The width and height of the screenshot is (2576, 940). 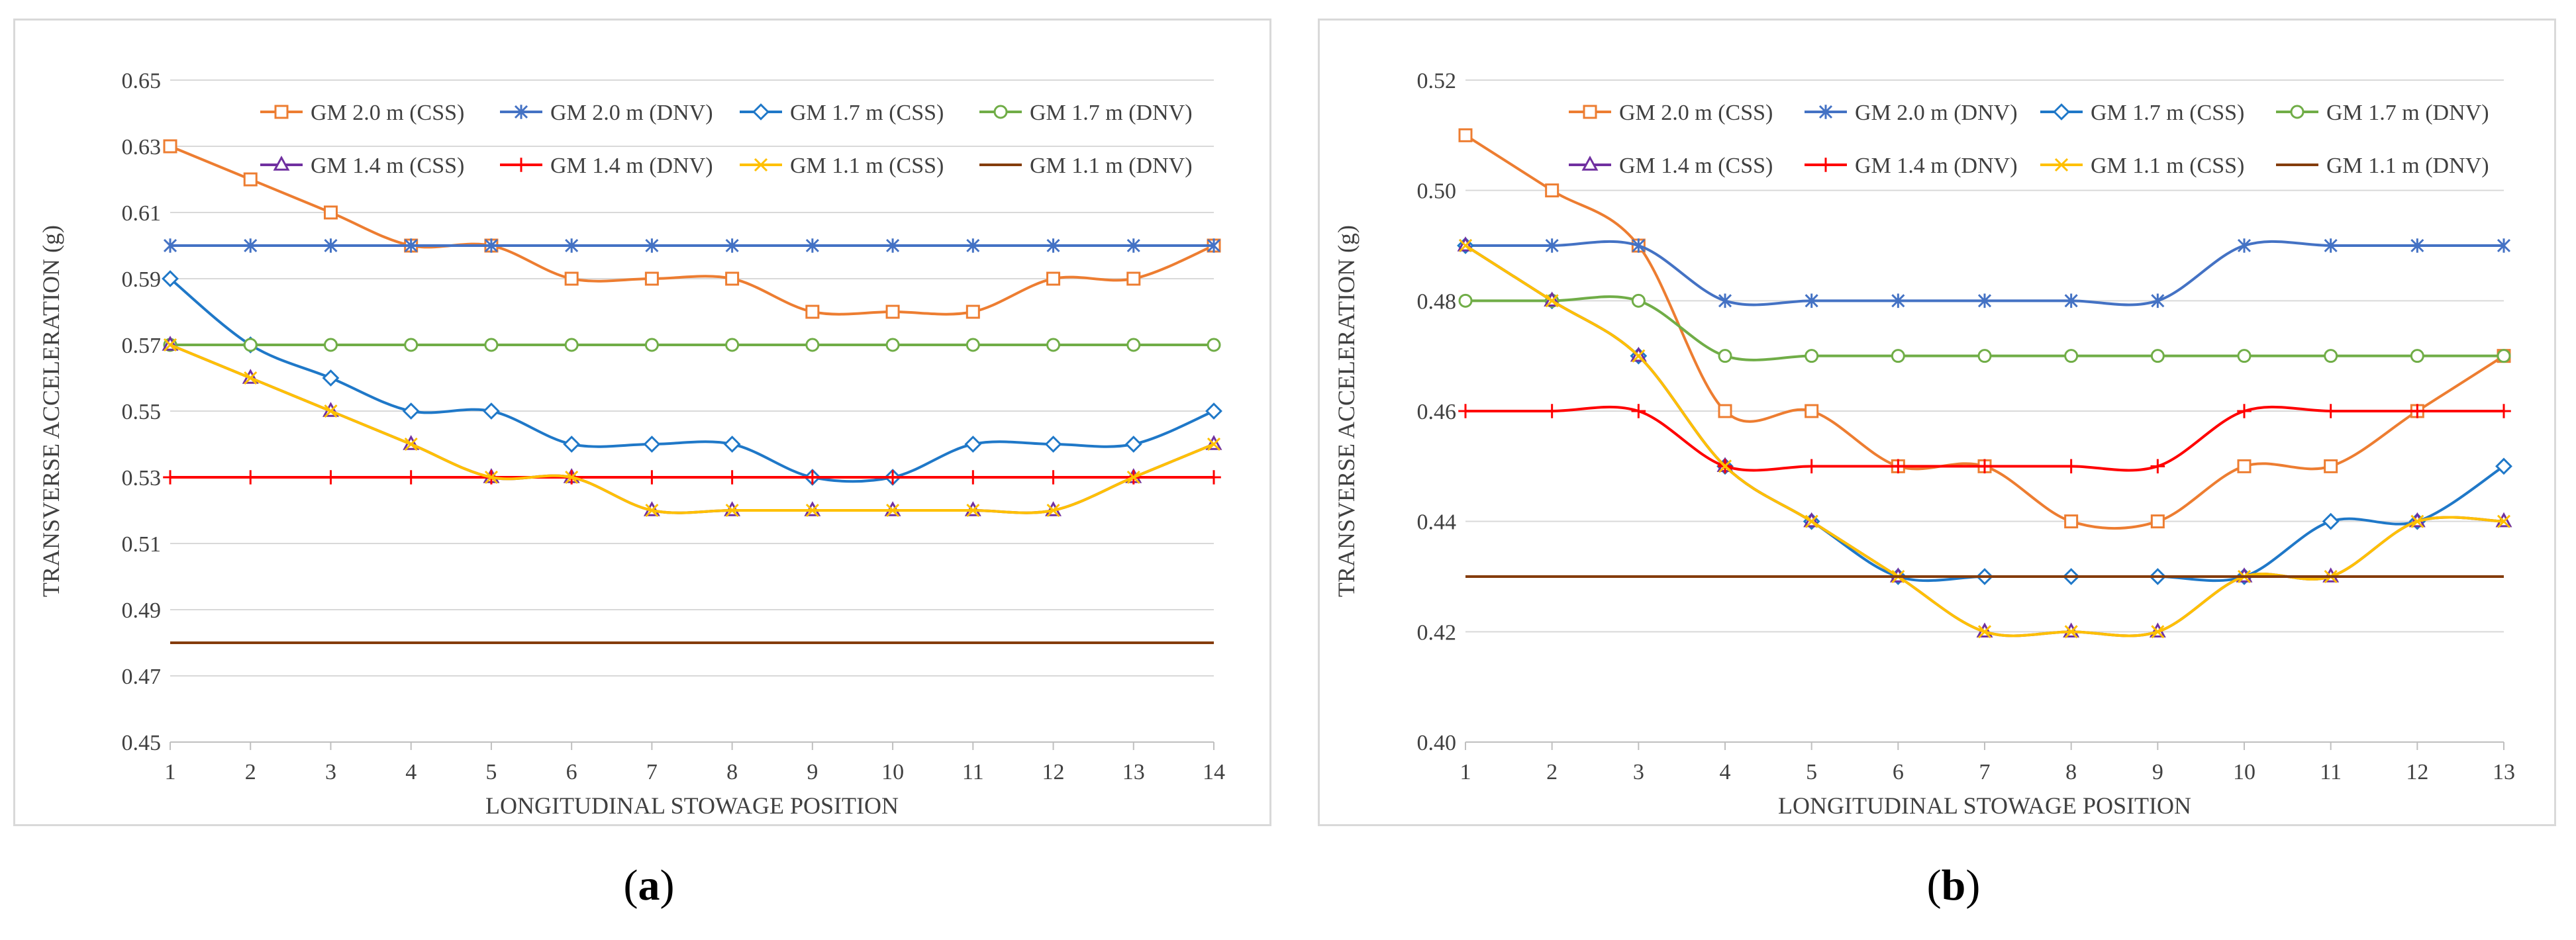 What do you see at coordinates (2157, 772) in the screenshot?
I see `chart-b-xtick-label: 9` at bounding box center [2157, 772].